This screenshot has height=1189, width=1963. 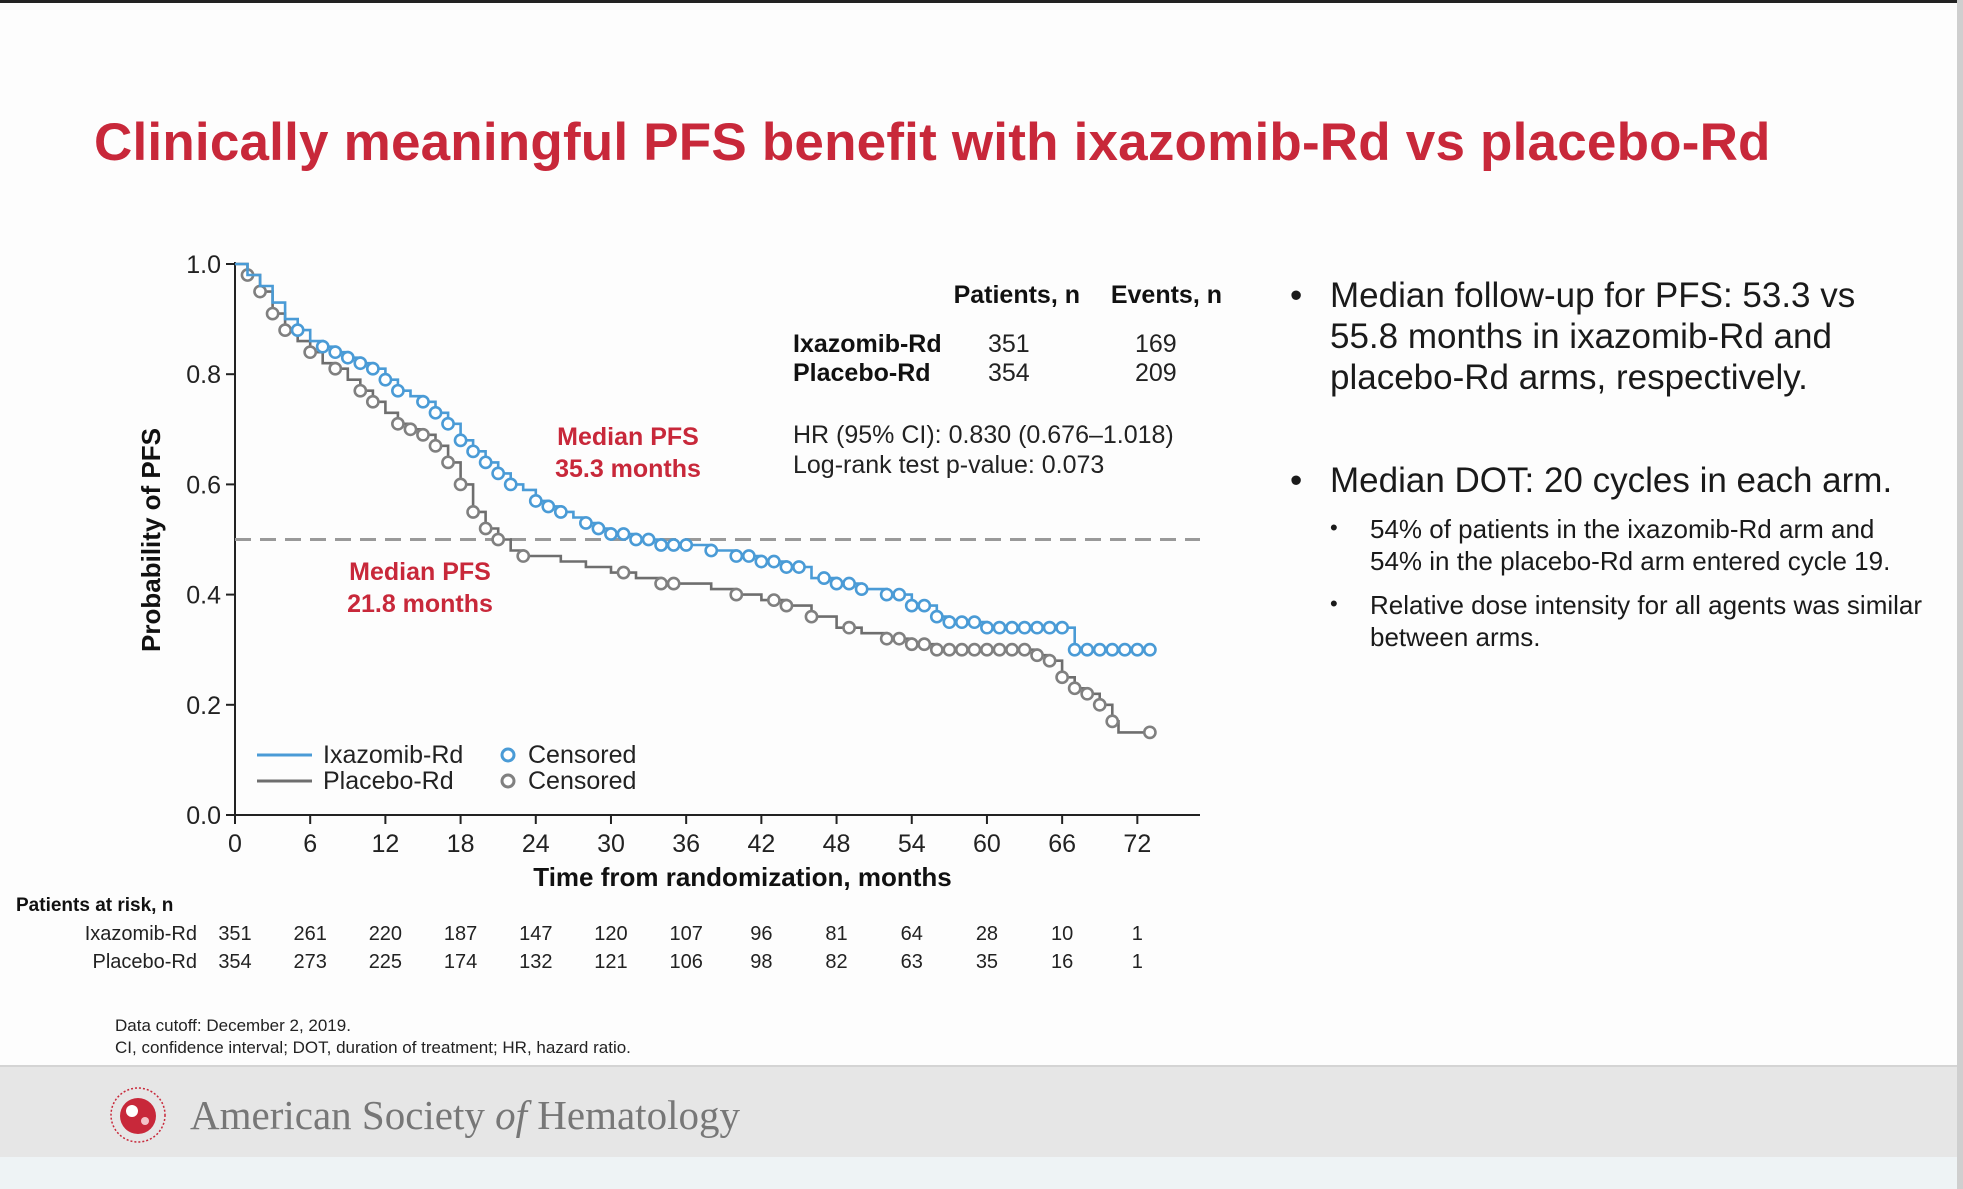 I want to click on legend-censor-label: Censored, so click(x=582, y=755).